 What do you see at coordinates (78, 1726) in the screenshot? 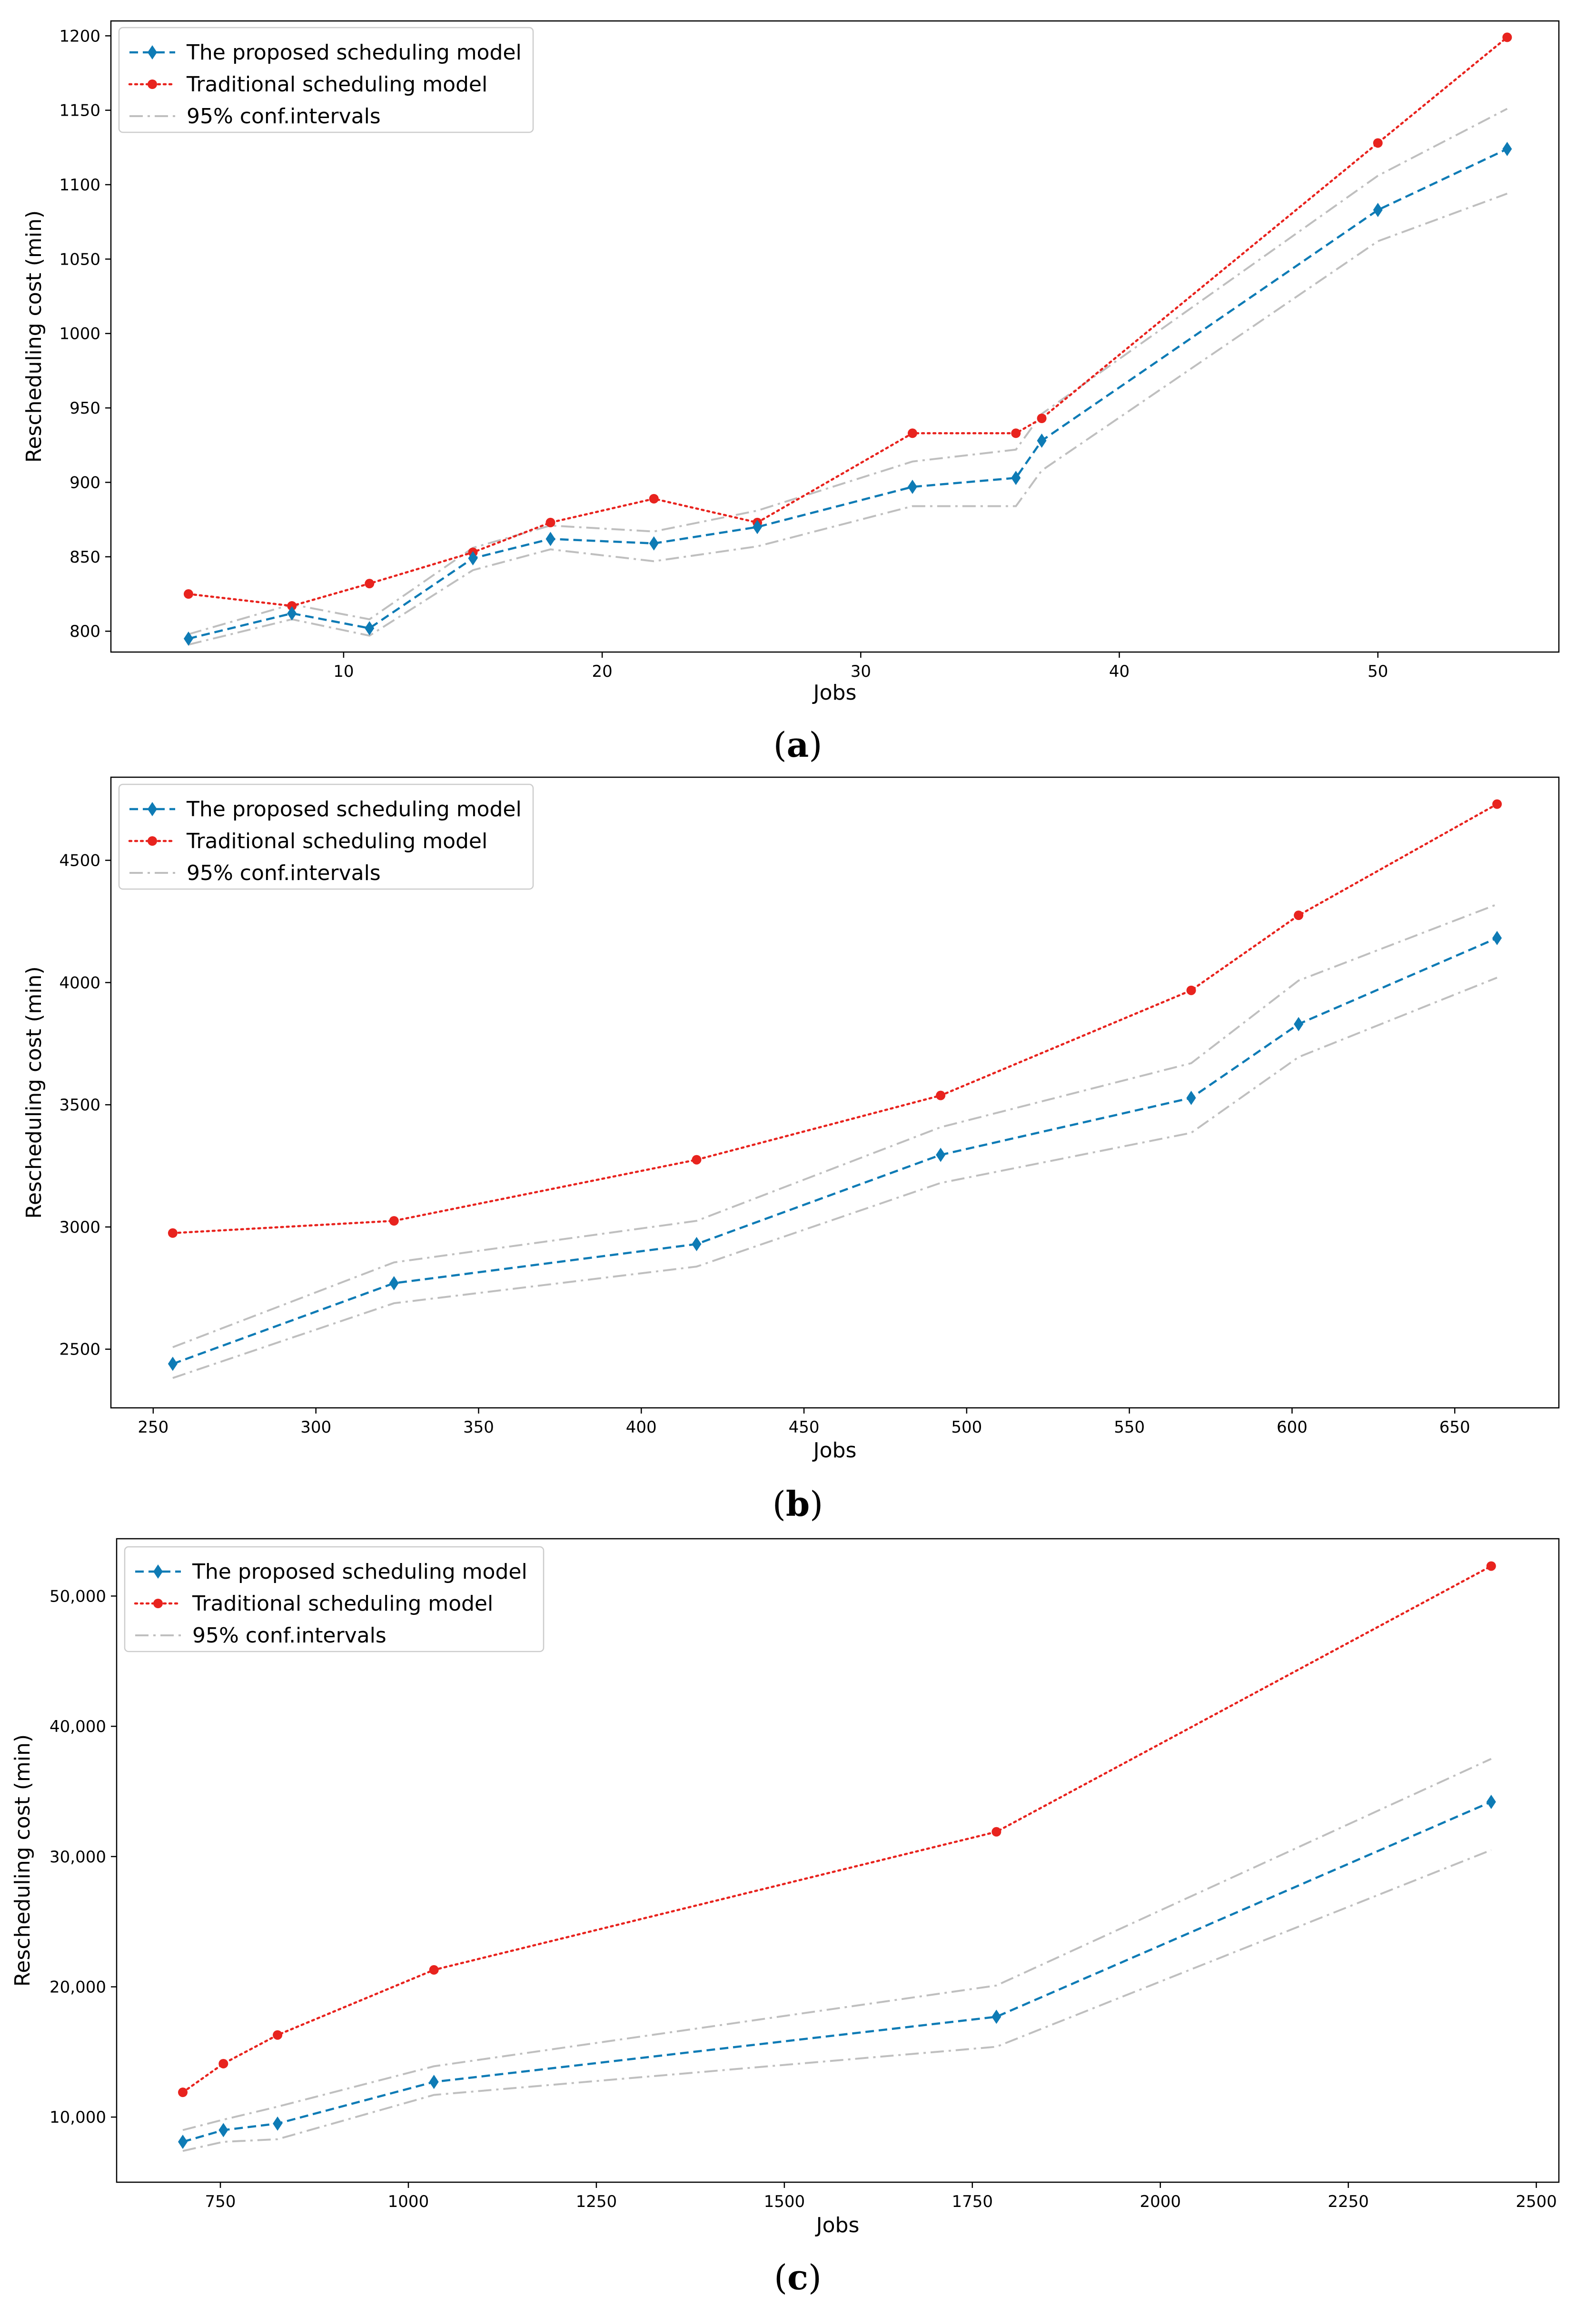
I see `y-tick-label: 40,000` at bounding box center [78, 1726].